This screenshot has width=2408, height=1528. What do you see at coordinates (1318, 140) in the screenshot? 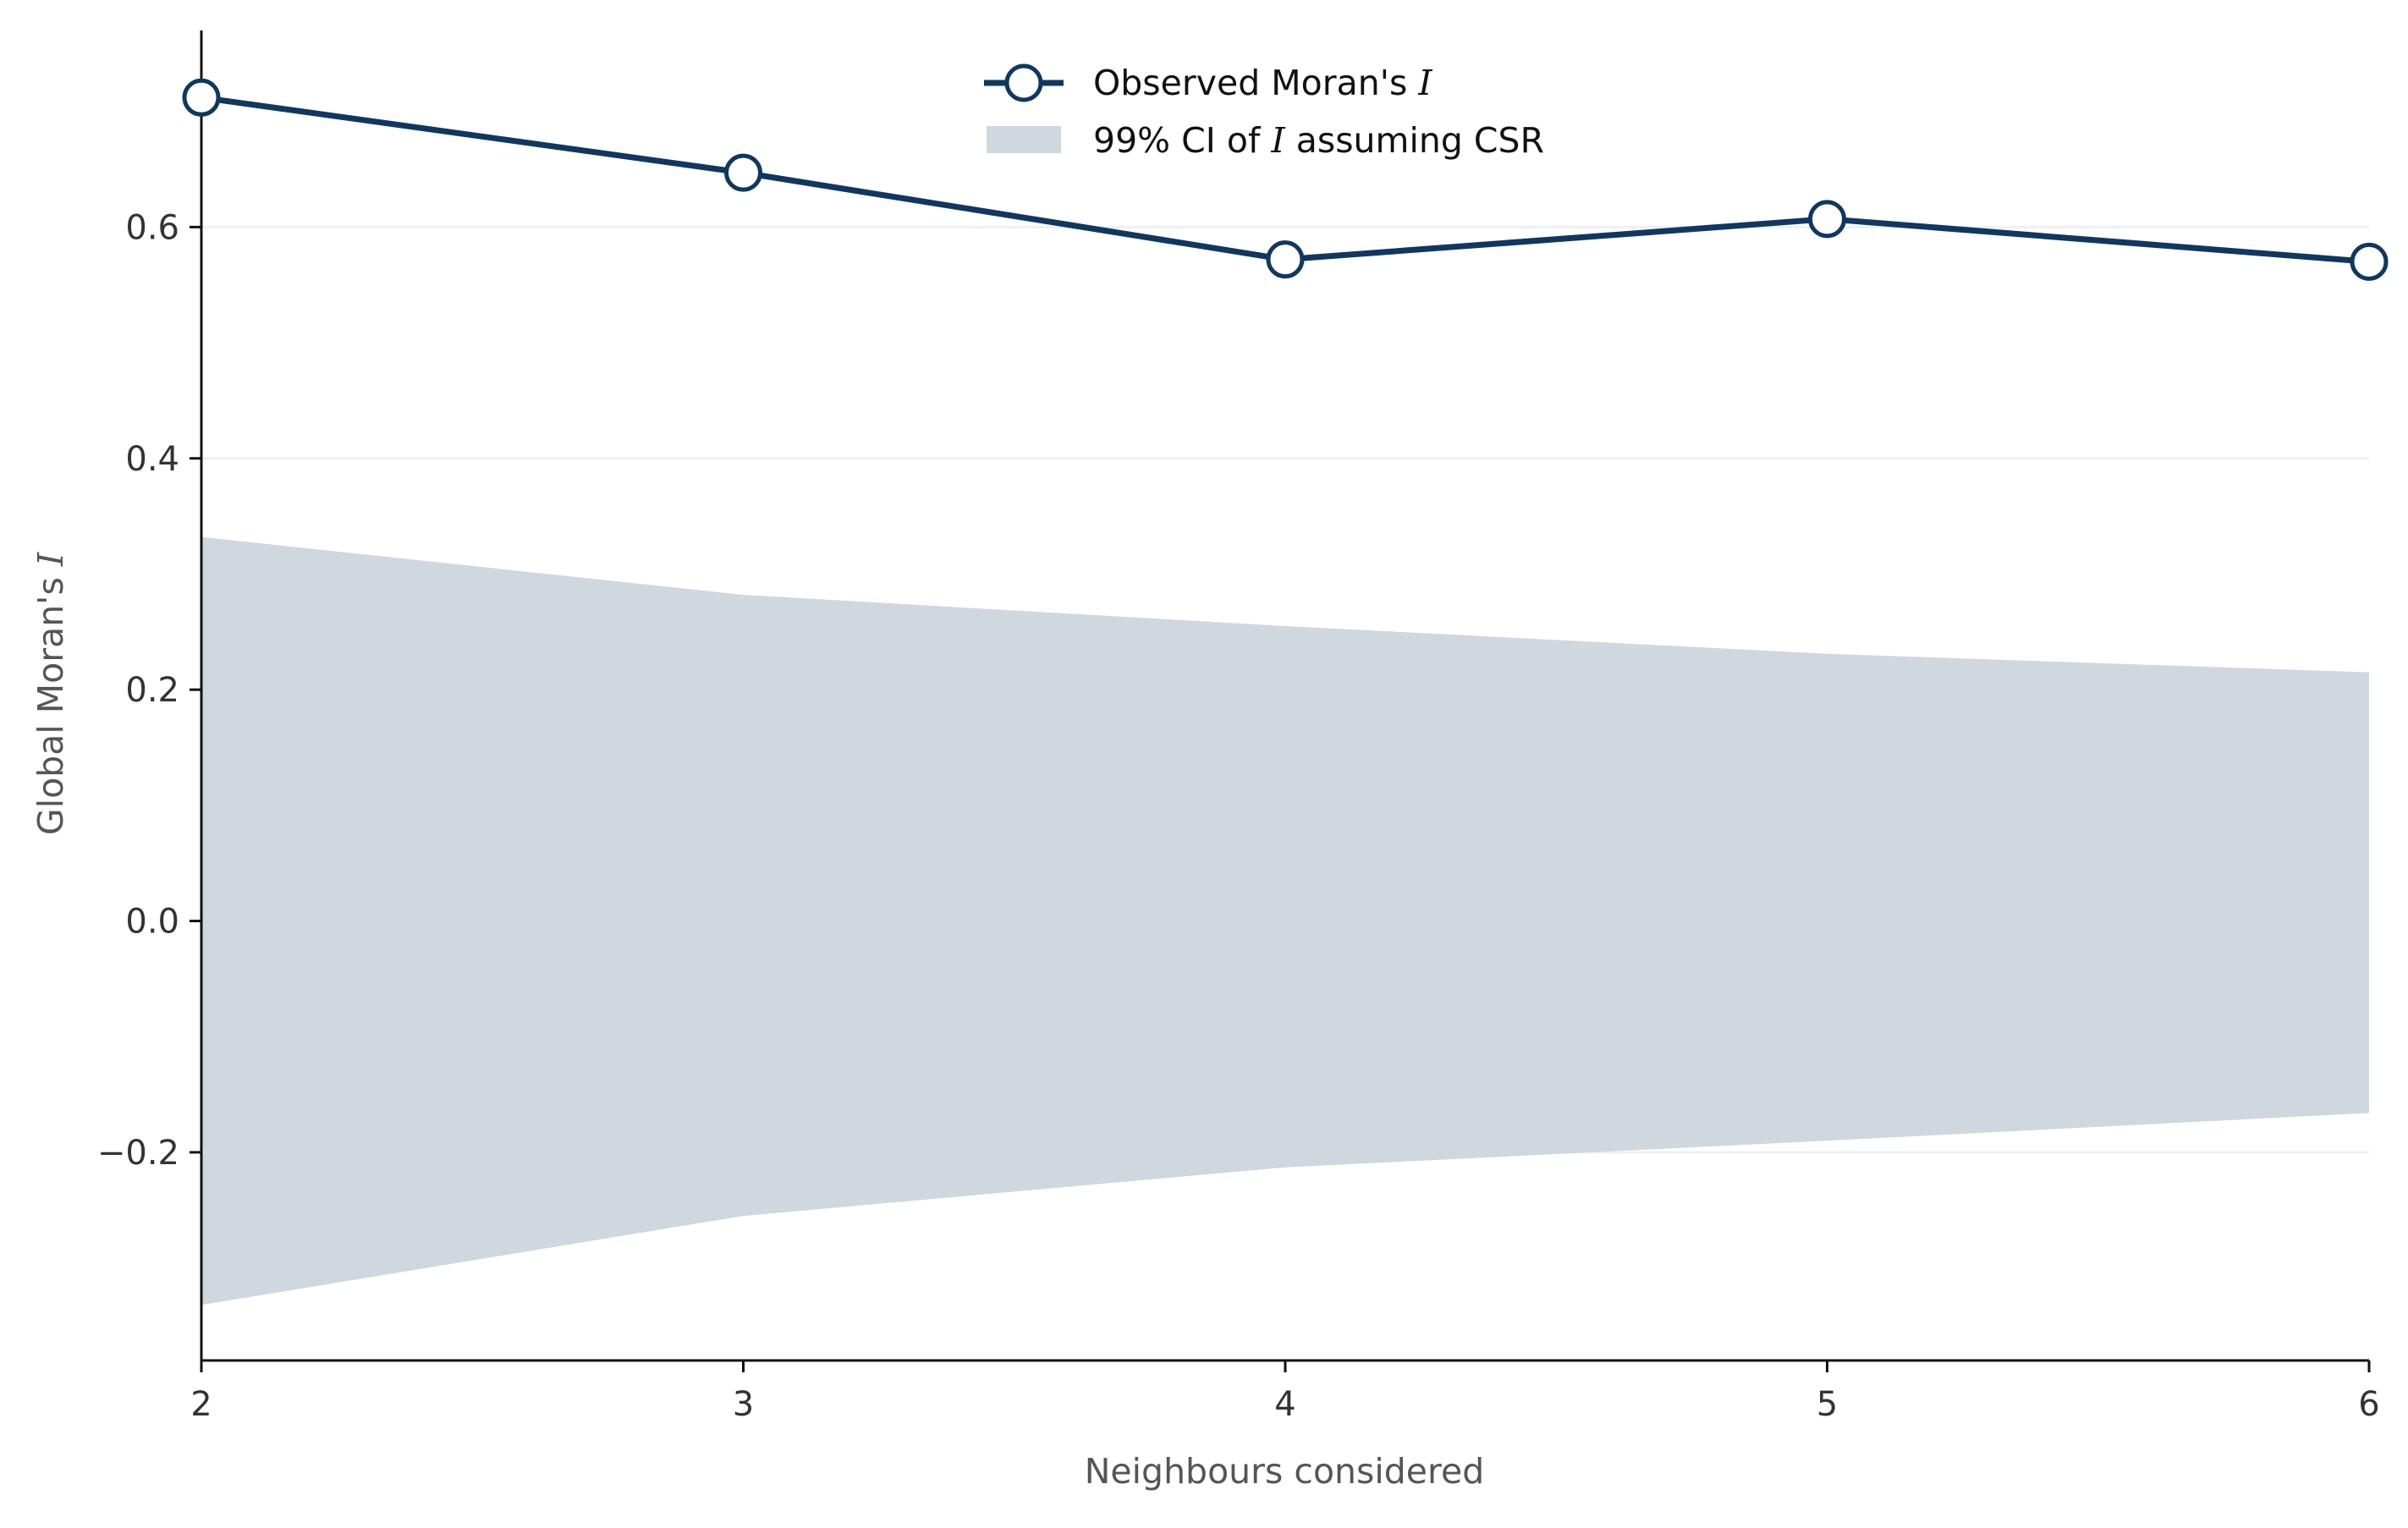
I see `legend-label-ci: 99% CI of I assuming CSR` at bounding box center [1318, 140].